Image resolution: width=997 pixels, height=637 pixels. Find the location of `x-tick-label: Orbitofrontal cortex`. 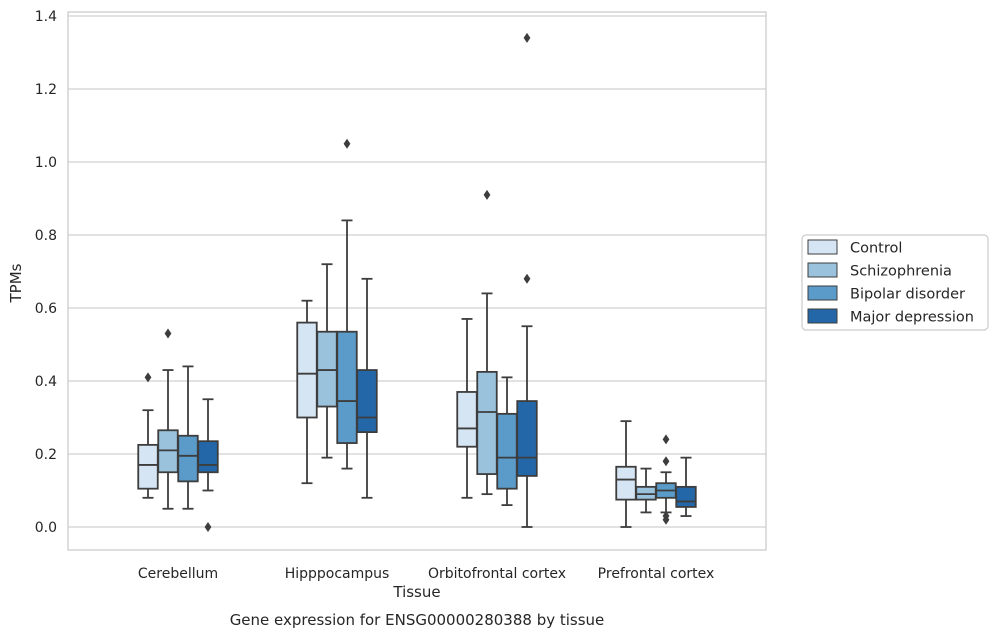

x-tick-label: Orbitofrontal cortex is located at coordinates (497, 574).